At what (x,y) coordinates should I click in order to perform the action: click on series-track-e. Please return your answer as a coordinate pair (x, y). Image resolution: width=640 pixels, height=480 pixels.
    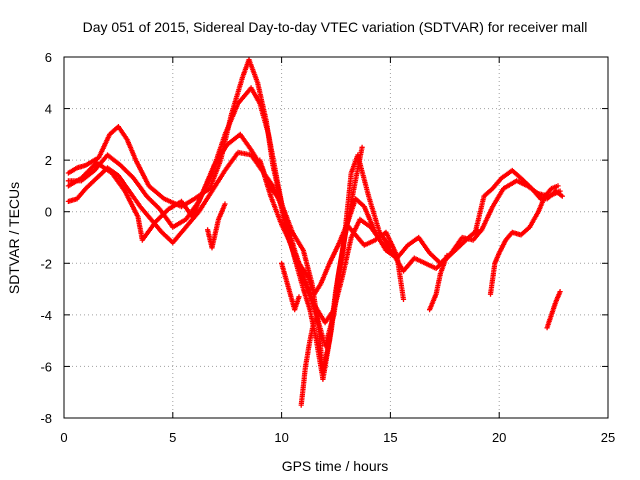
    Looking at the image, I should click on (325, 250).